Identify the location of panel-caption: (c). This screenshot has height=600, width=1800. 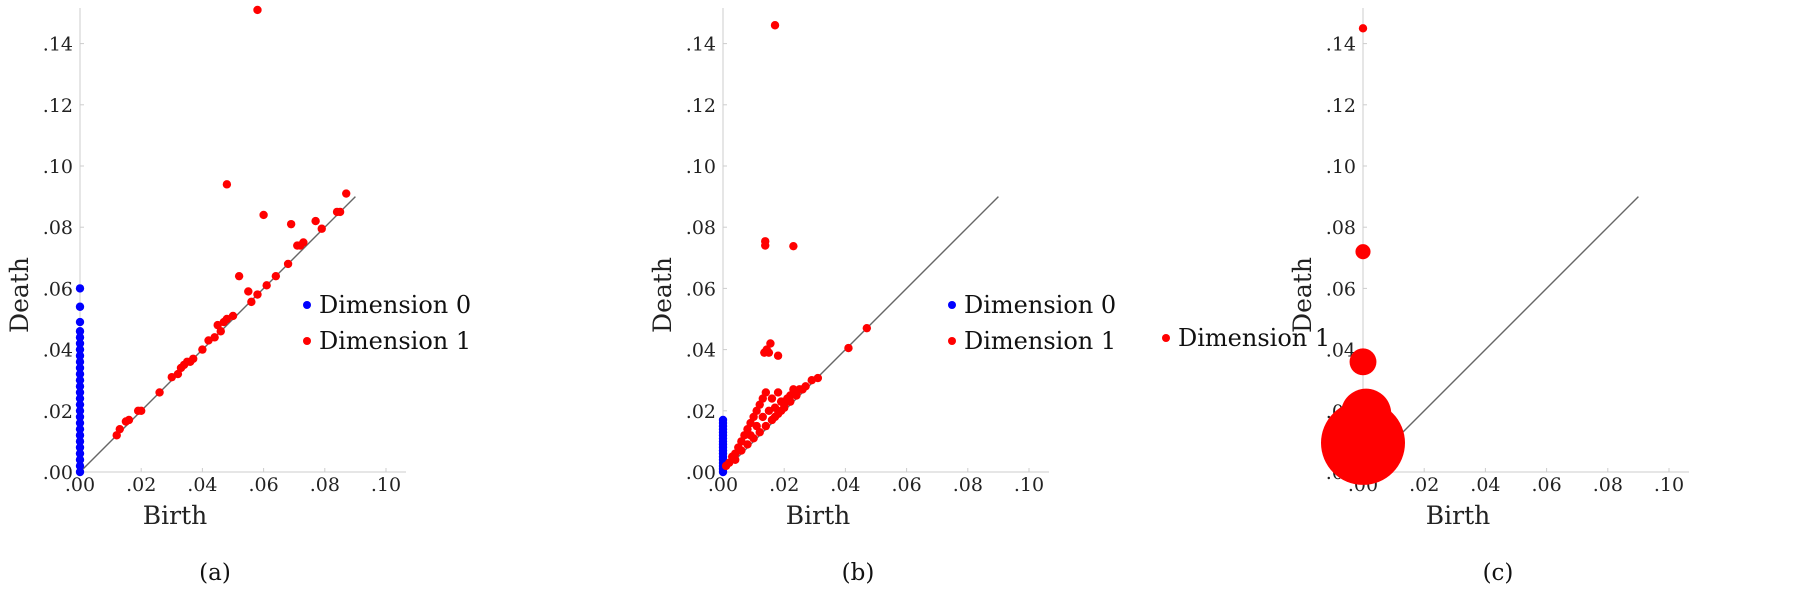
(1498, 573).